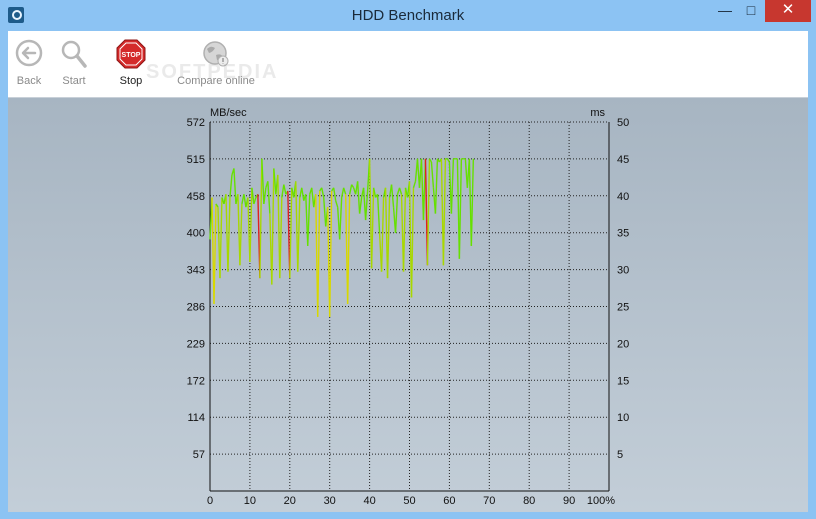 Image resolution: width=816 pixels, height=519 pixels. Describe the element at coordinates (216, 64) in the screenshot. I see `compare-online-button: Compare online` at that location.